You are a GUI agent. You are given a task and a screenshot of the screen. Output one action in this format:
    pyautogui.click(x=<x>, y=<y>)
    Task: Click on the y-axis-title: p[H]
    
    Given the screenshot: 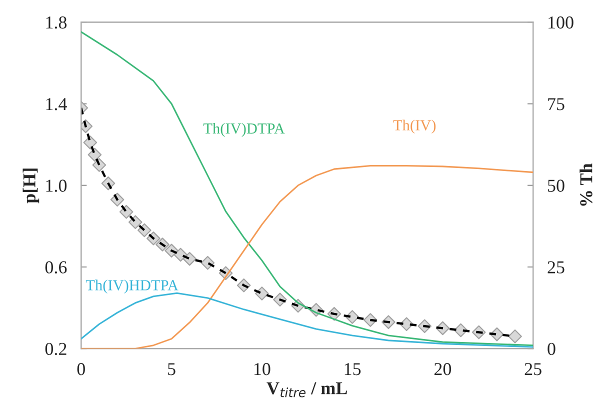 What is the action you would take?
    pyautogui.click(x=31, y=186)
    